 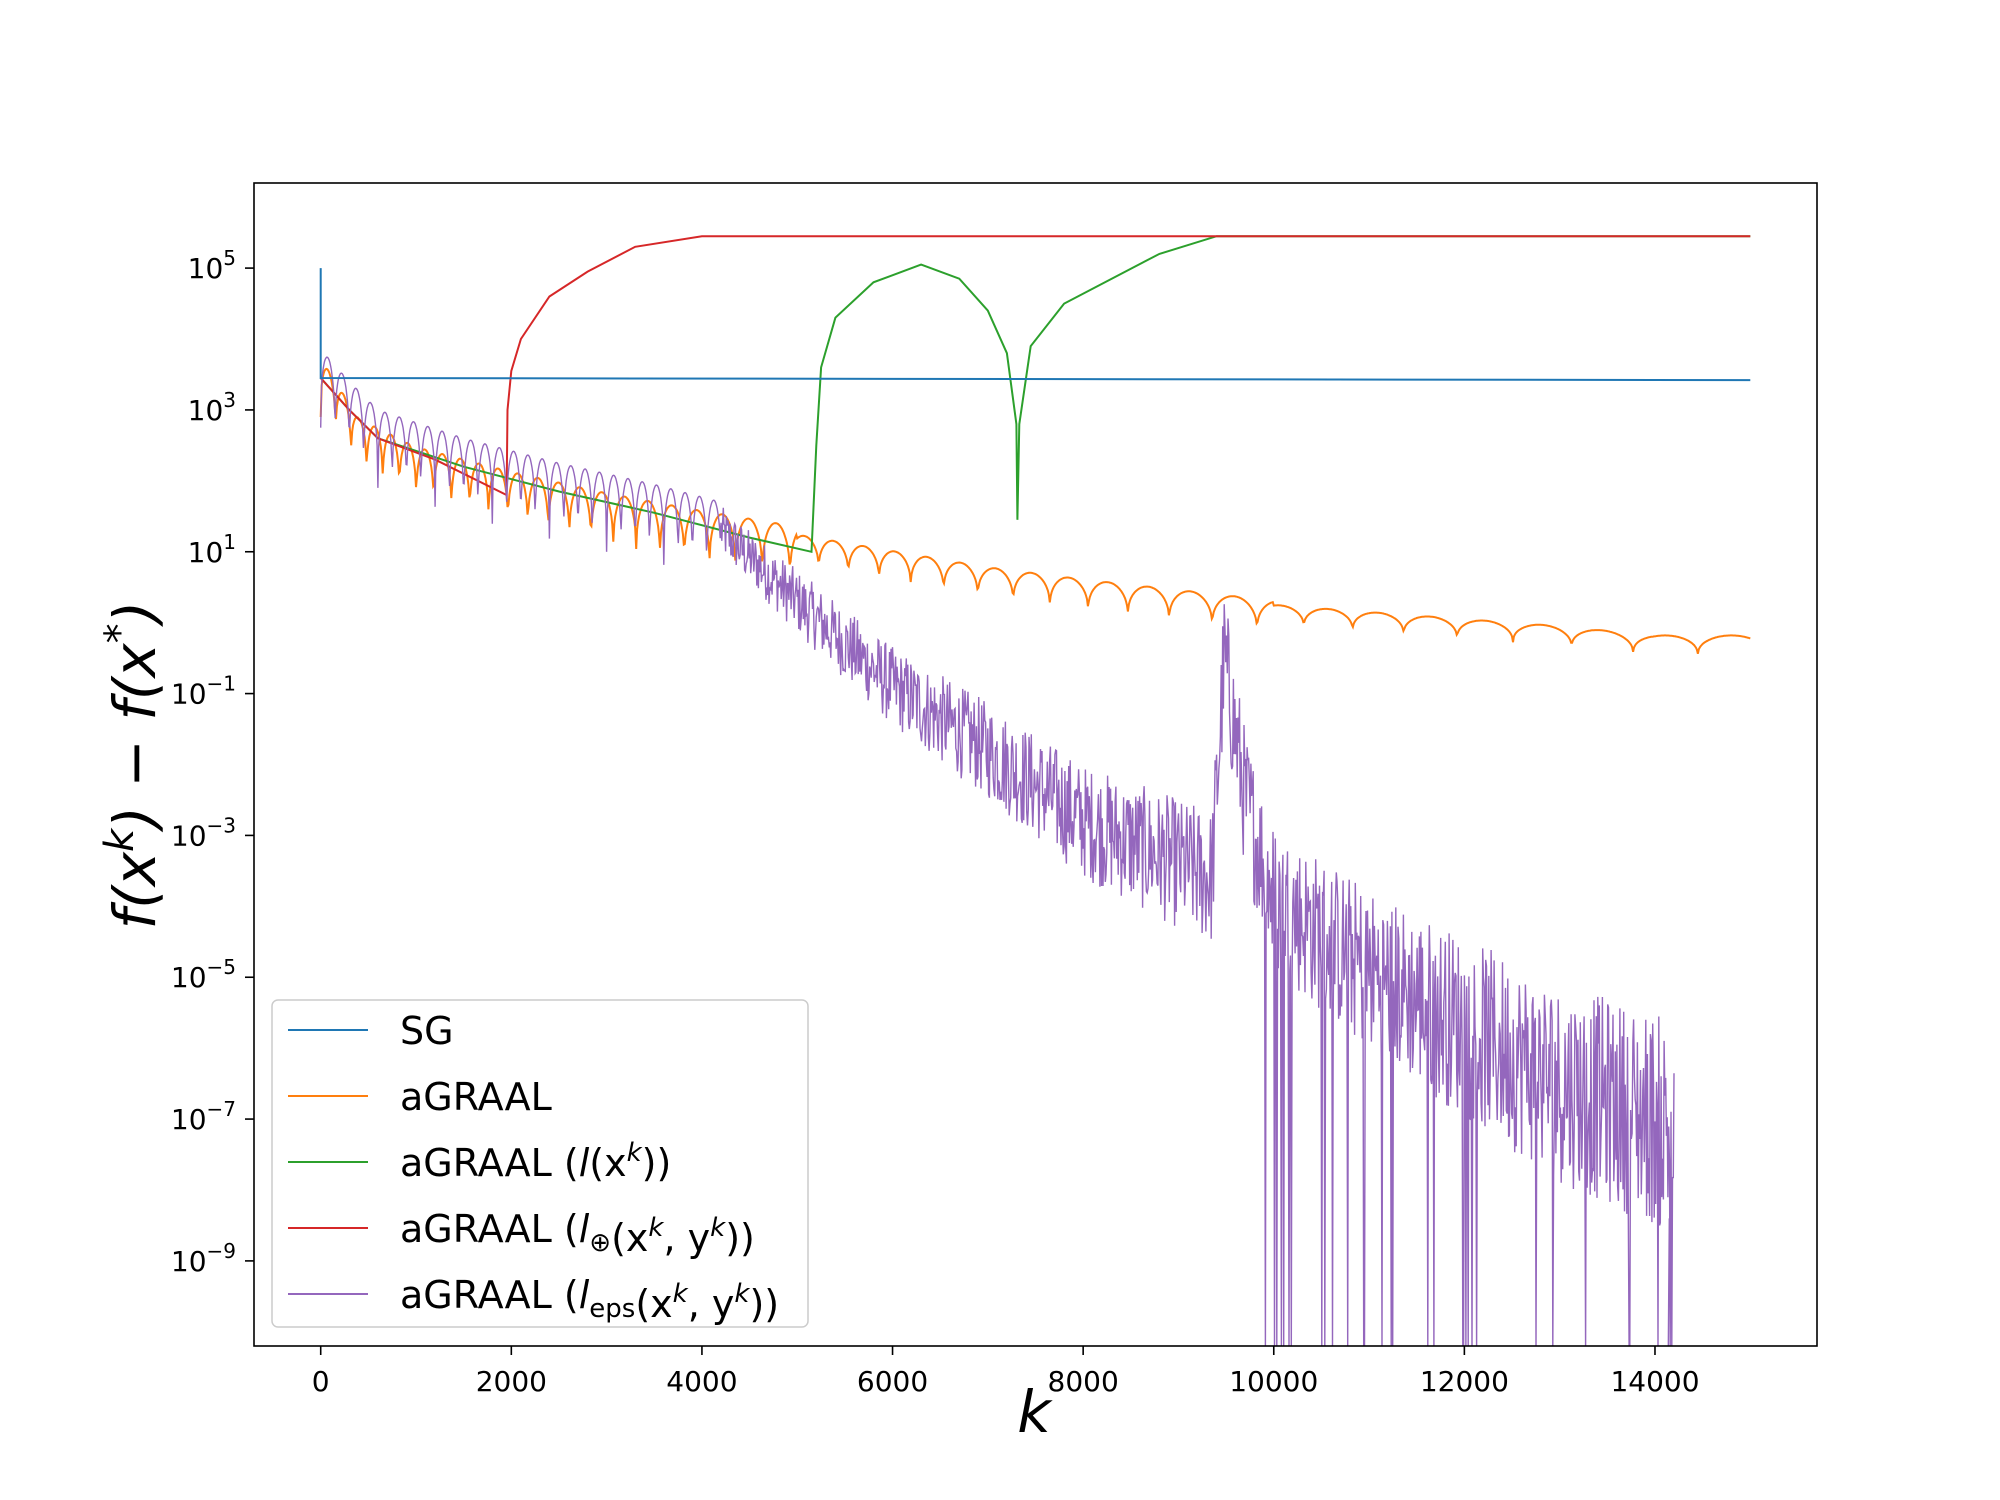 I want to click on y-tick-label: 10¹, so click(x=212, y=549).